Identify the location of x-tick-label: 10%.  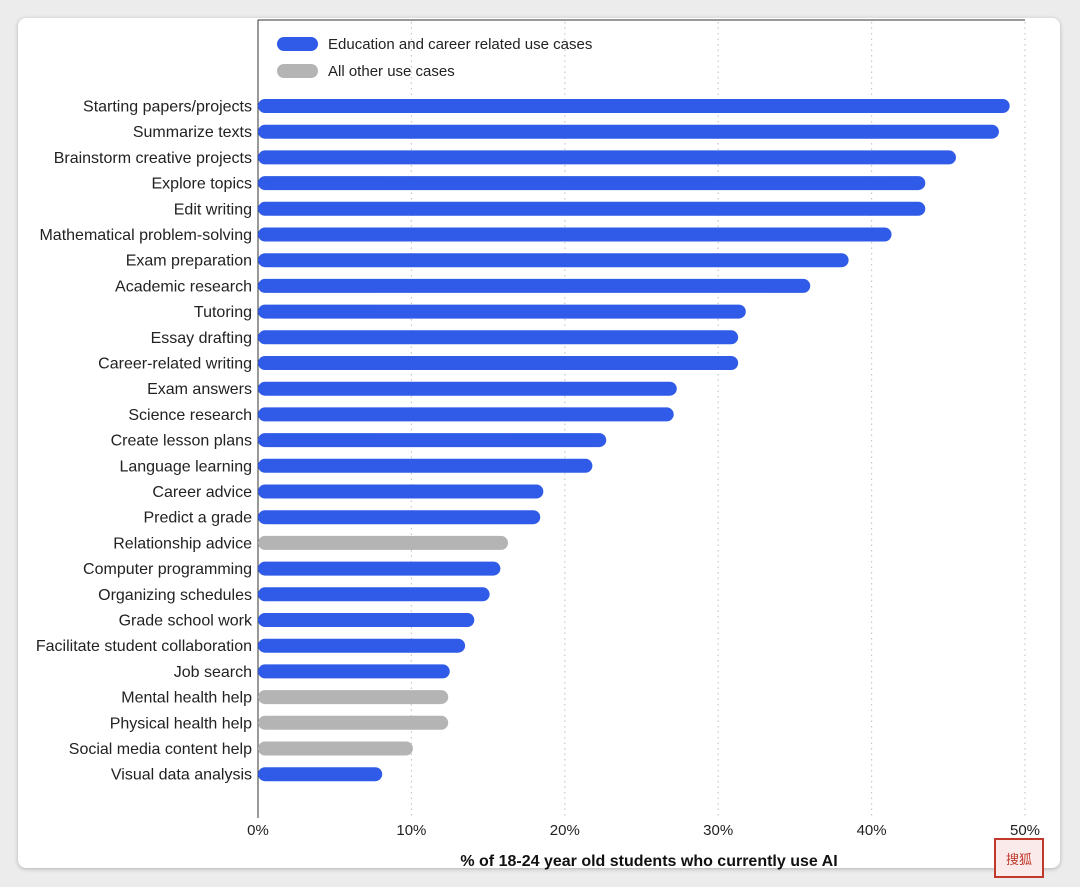
(411, 830).